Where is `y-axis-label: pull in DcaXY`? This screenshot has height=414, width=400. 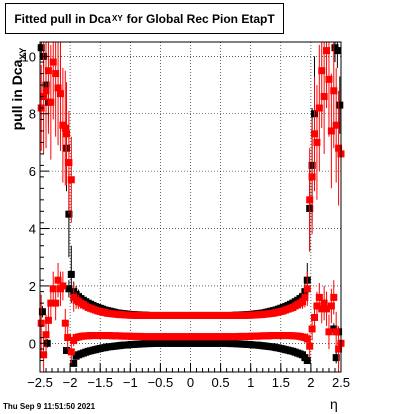 y-axis-label: pull in DcaXY is located at coordinates (18, 89).